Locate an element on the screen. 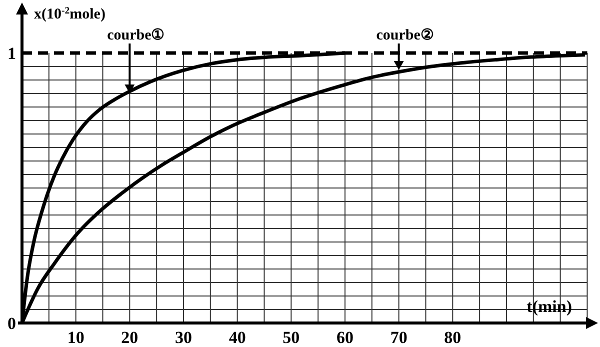 This screenshot has height=347, width=600. annotation: courbe① is located at coordinates (135, 36).